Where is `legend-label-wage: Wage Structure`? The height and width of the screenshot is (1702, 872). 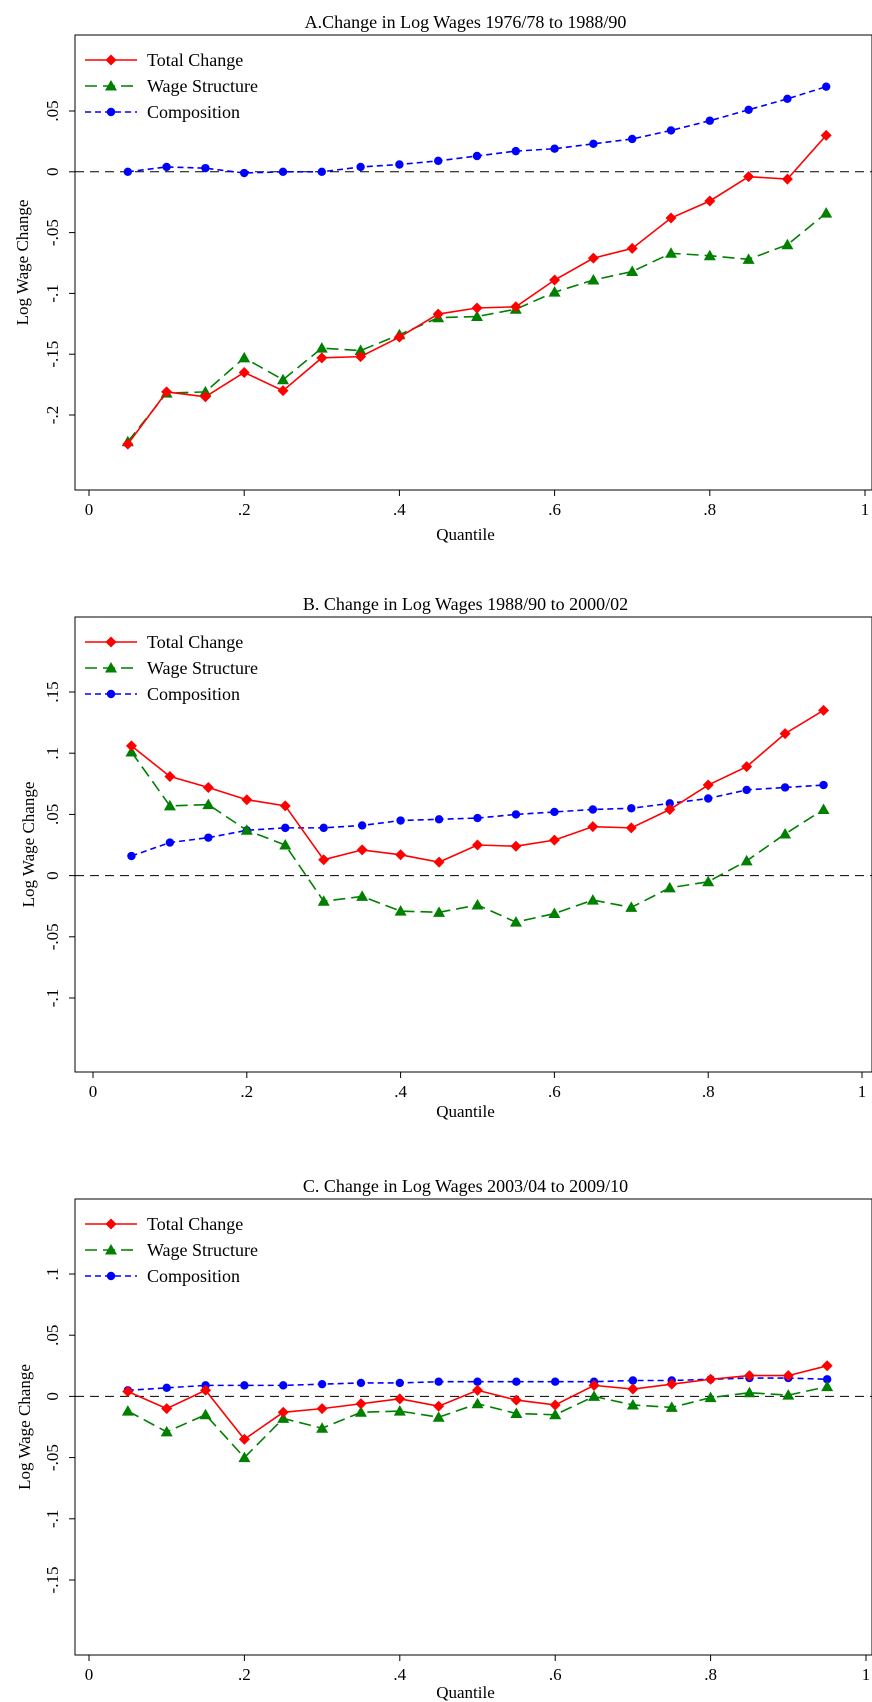 legend-label-wage: Wage Structure is located at coordinates (202, 1250).